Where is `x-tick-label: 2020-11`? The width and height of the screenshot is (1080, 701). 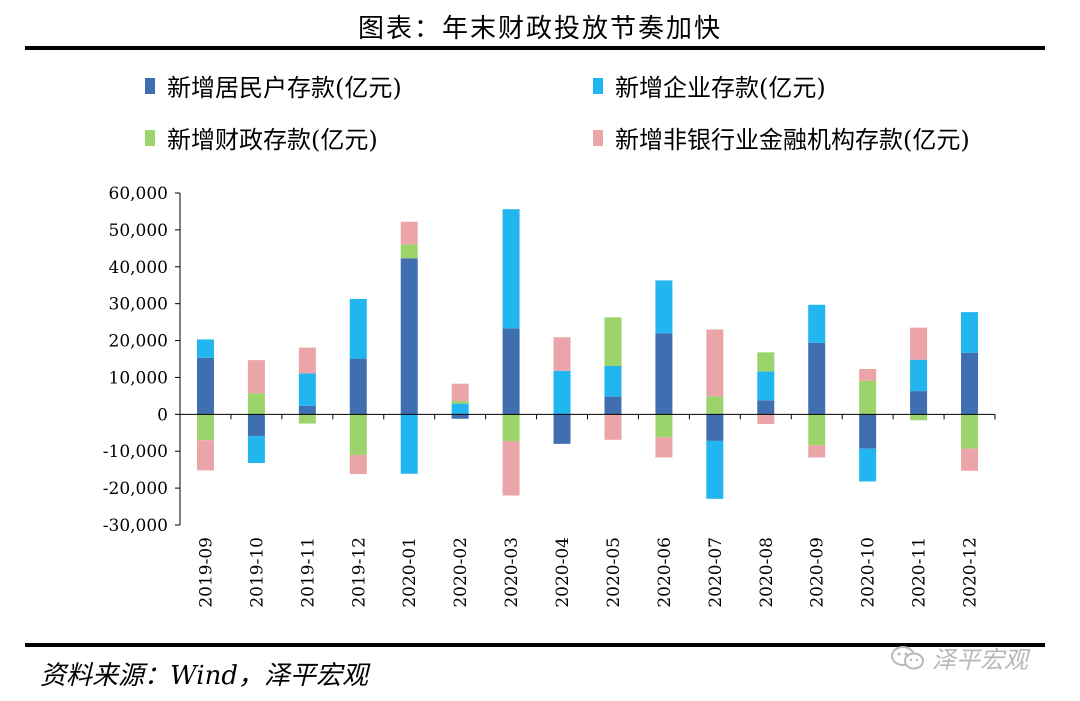
x-tick-label: 2020-11 is located at coordinates (920, 572).